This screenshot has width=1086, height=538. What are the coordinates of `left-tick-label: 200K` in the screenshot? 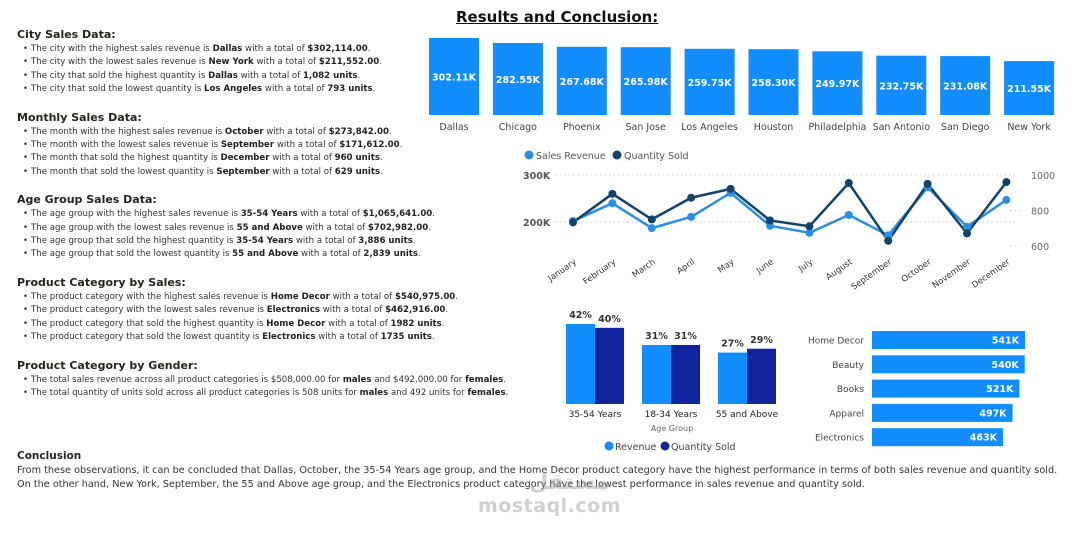 It's located at (537, 223).